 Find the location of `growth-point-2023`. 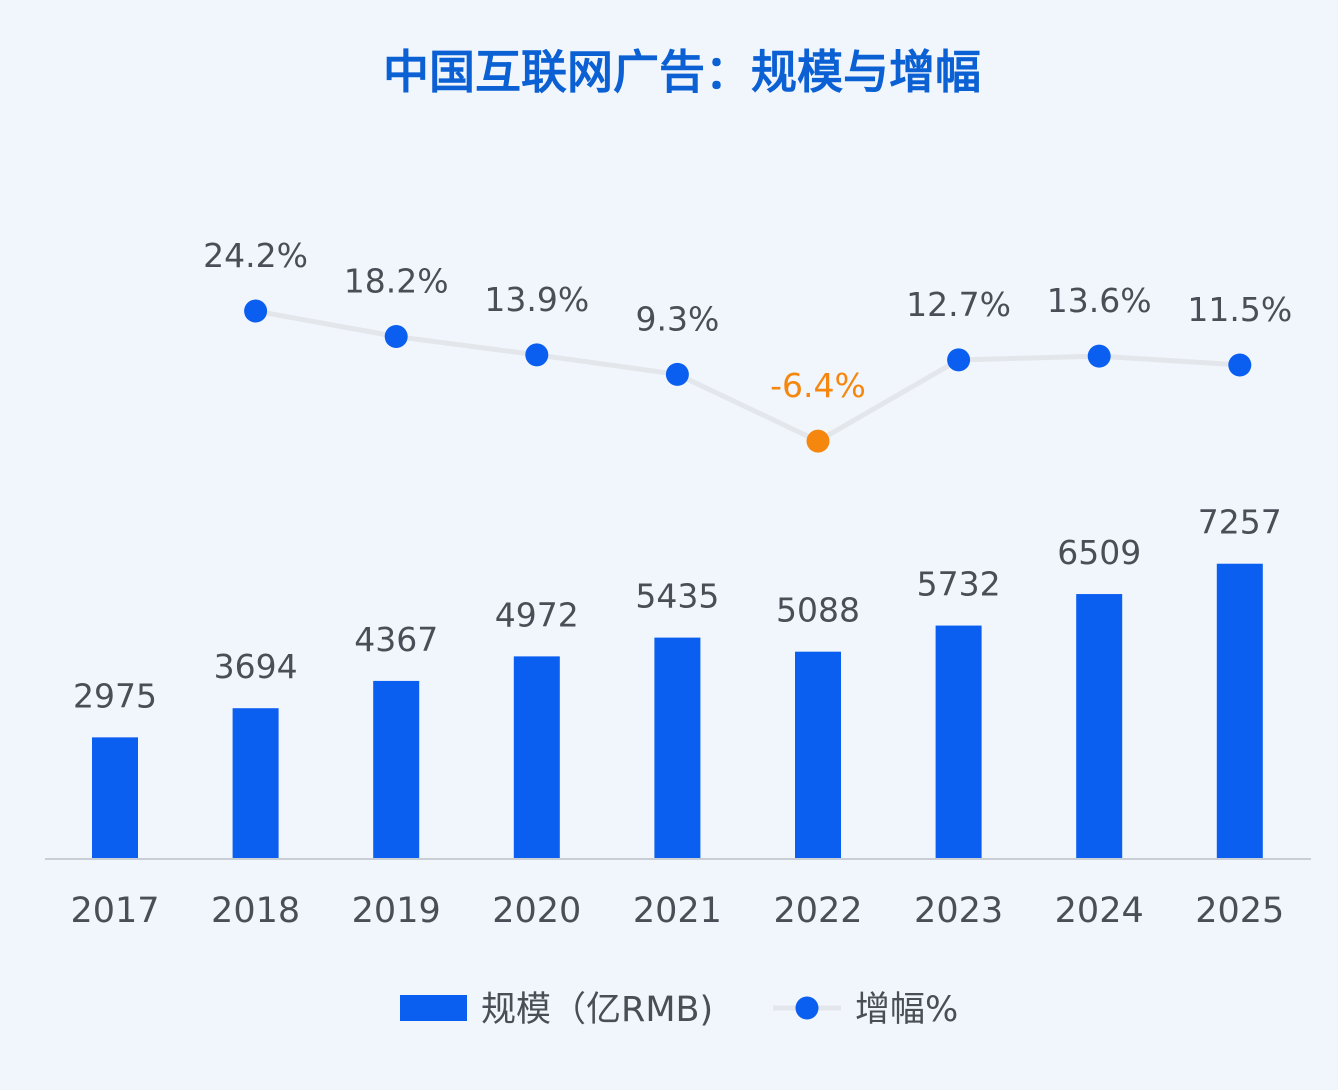

growth-point-2023 is located at coordinates (959, 360).